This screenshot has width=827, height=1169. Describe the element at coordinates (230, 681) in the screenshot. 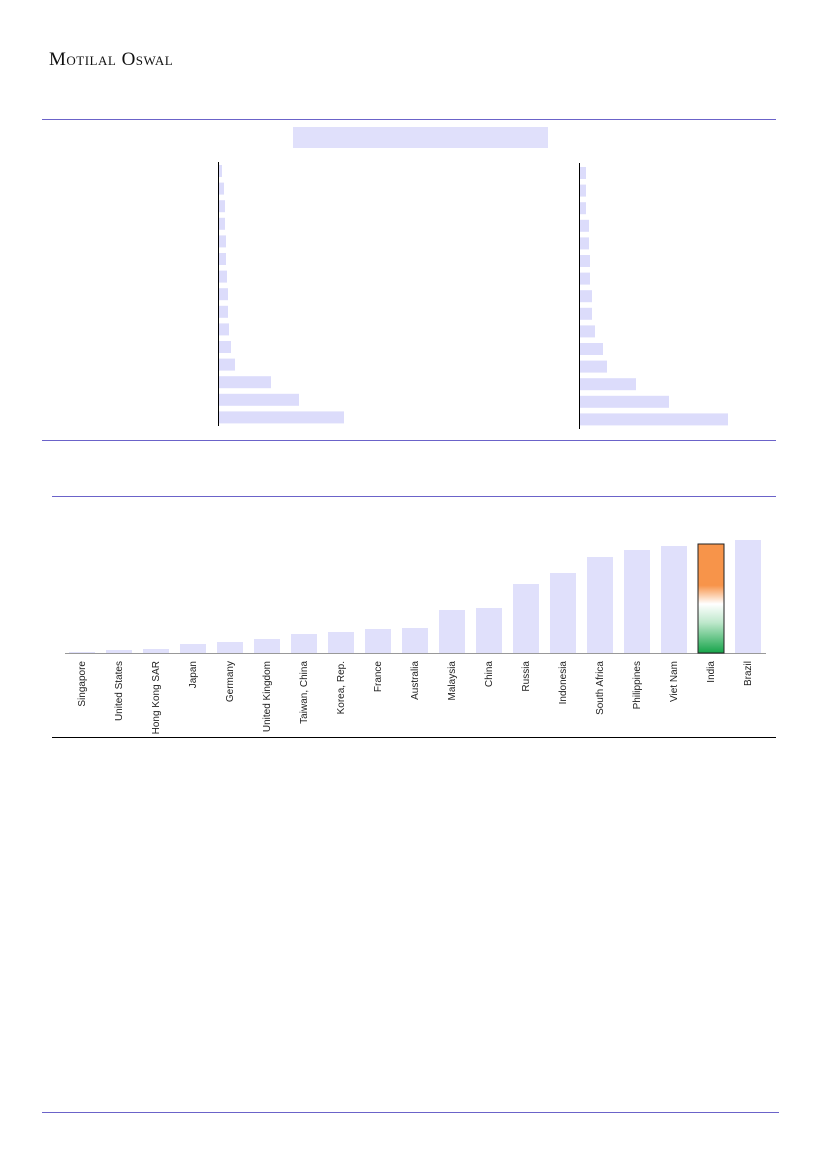

I see `x-tick-label: Germany` at that location.